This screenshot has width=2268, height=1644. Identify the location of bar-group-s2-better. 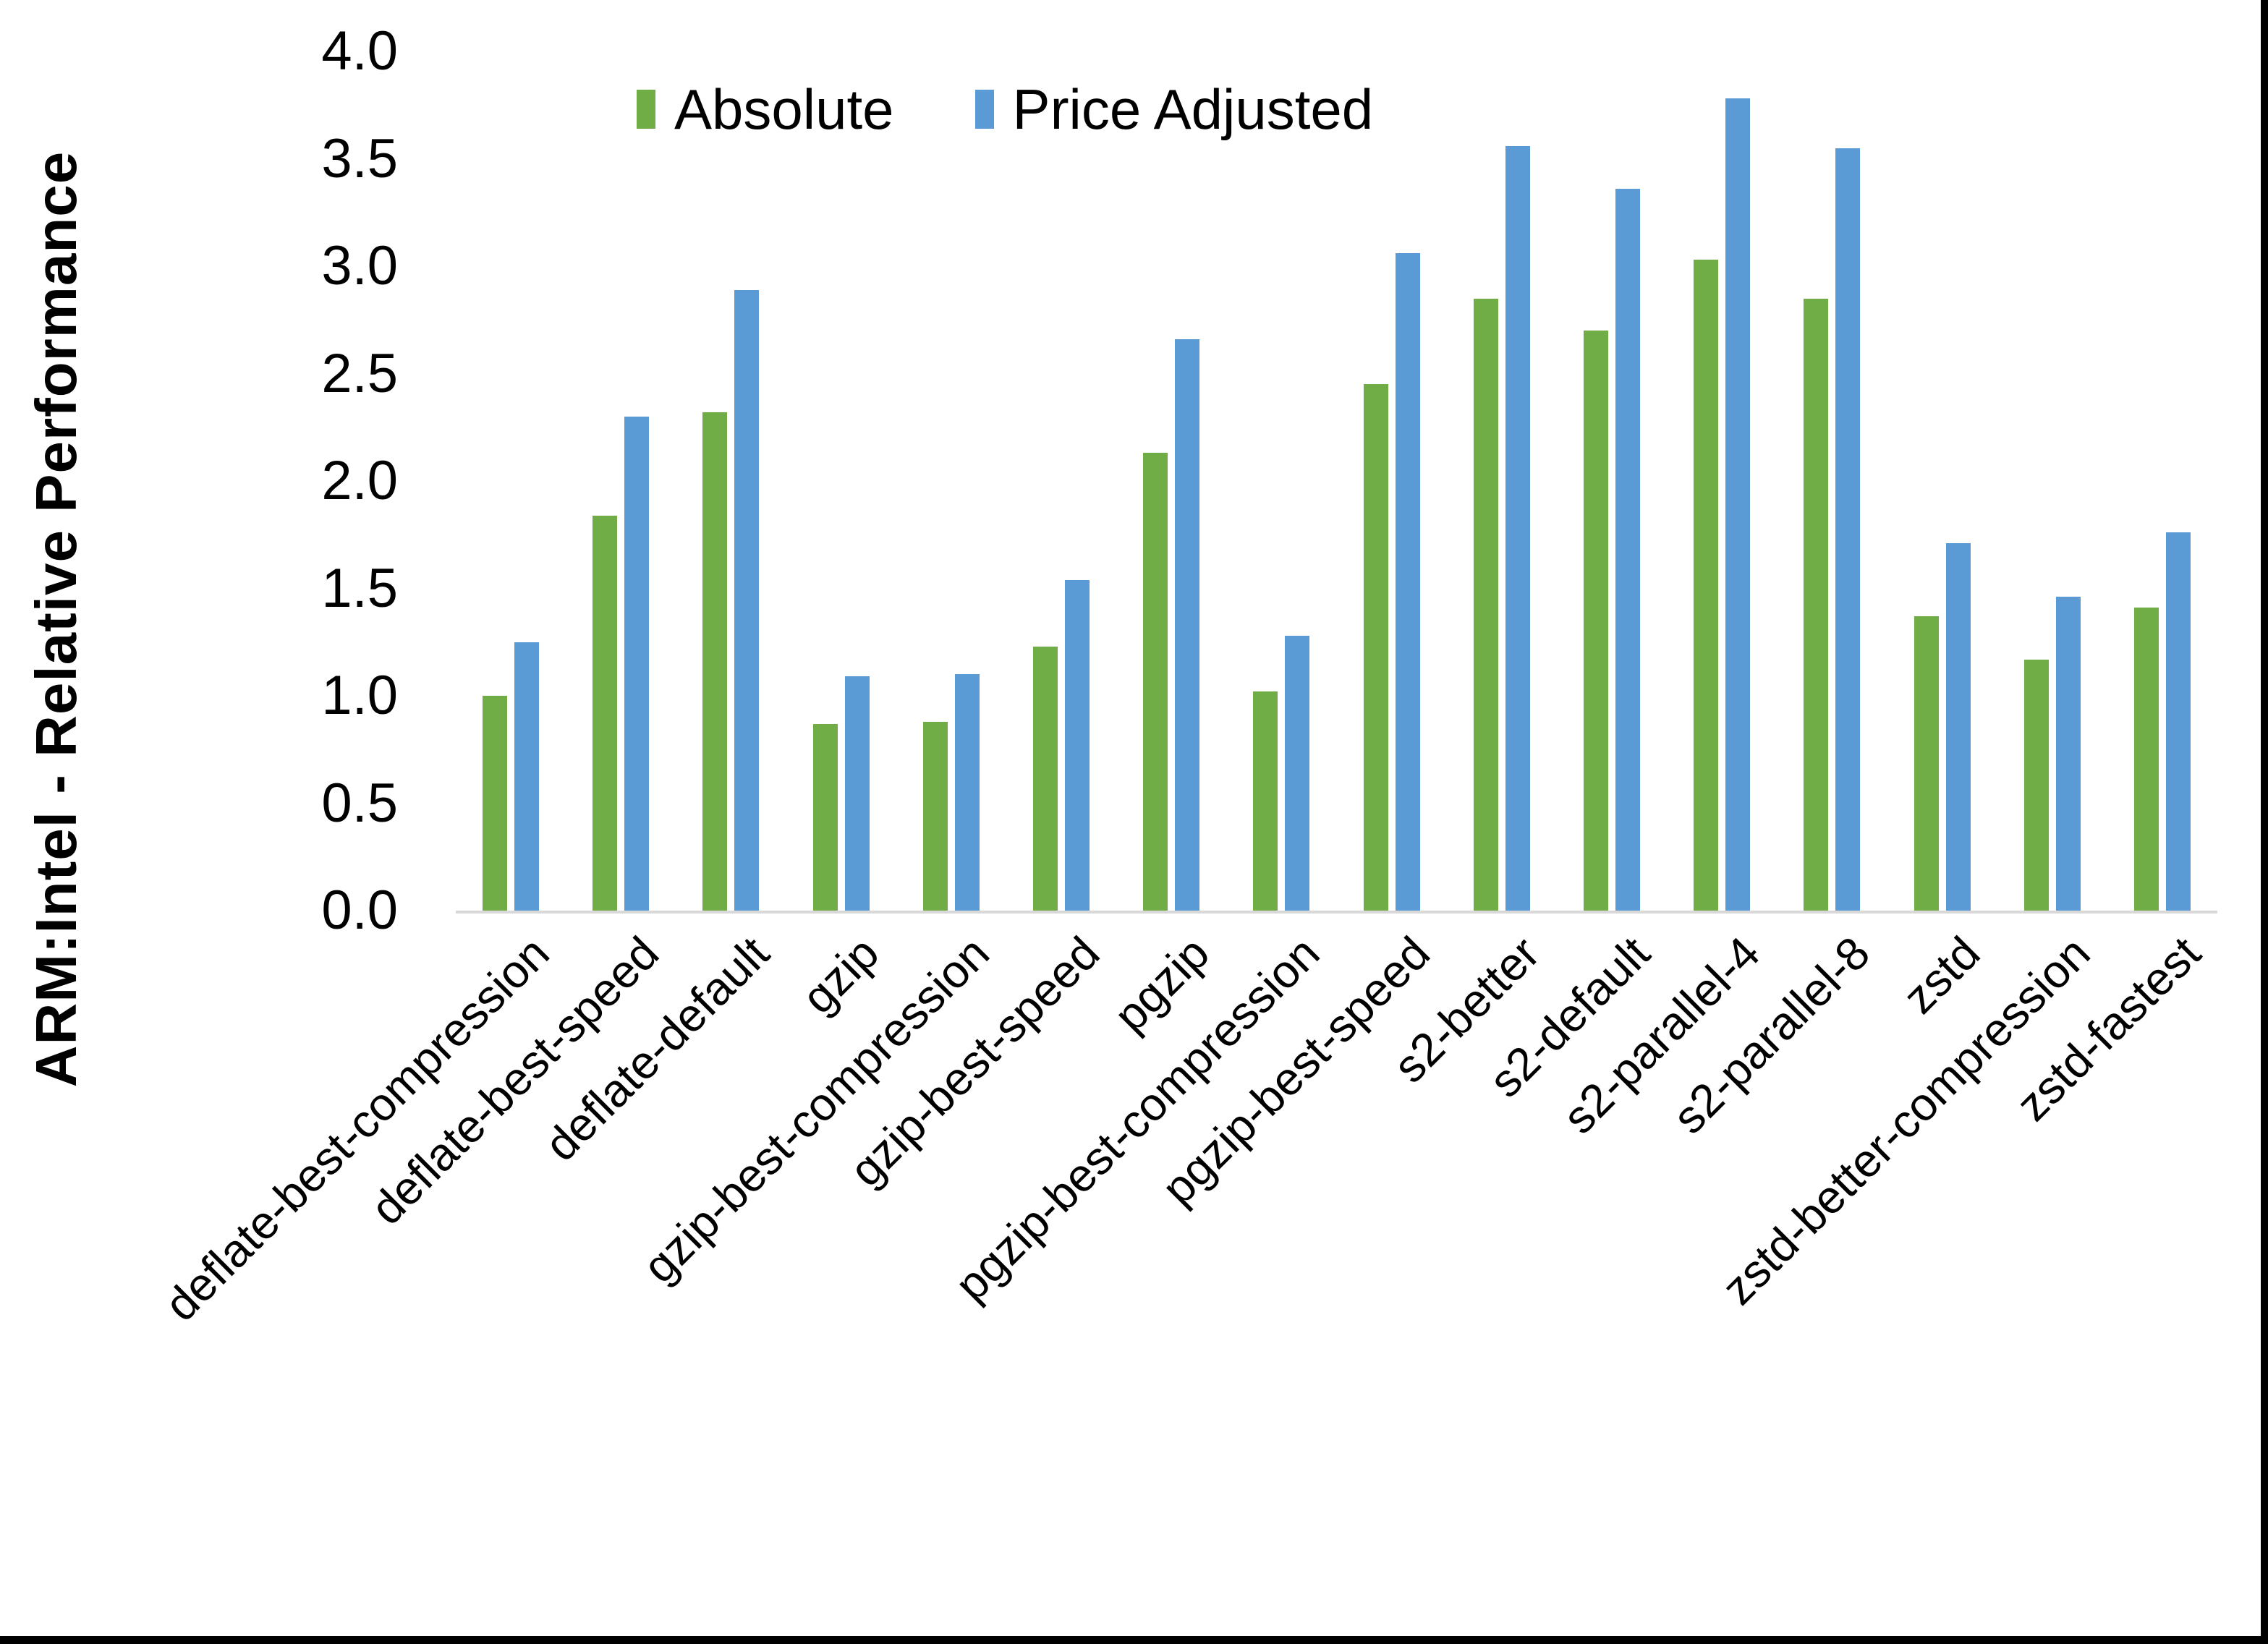
(1502, 481).